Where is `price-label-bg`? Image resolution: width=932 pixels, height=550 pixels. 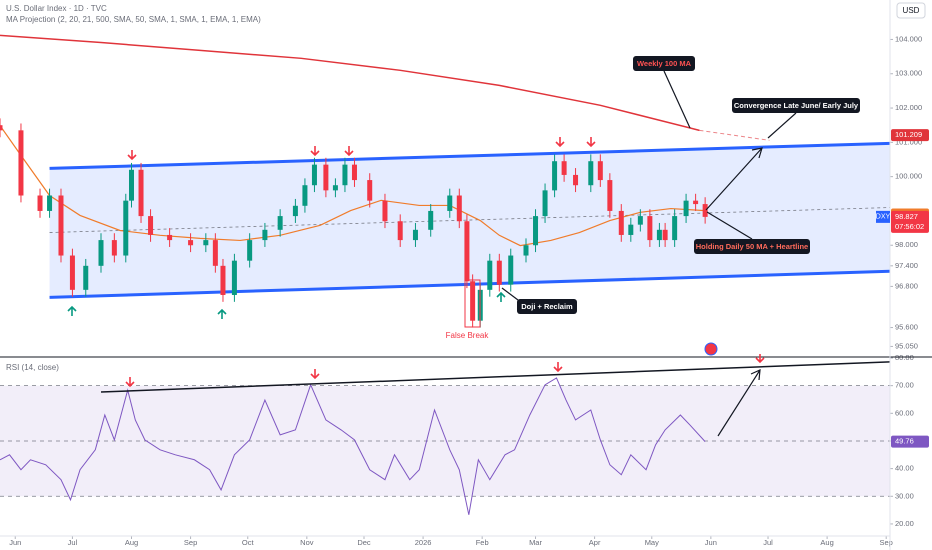
price-label-bg is located at coordinates (910, 135).